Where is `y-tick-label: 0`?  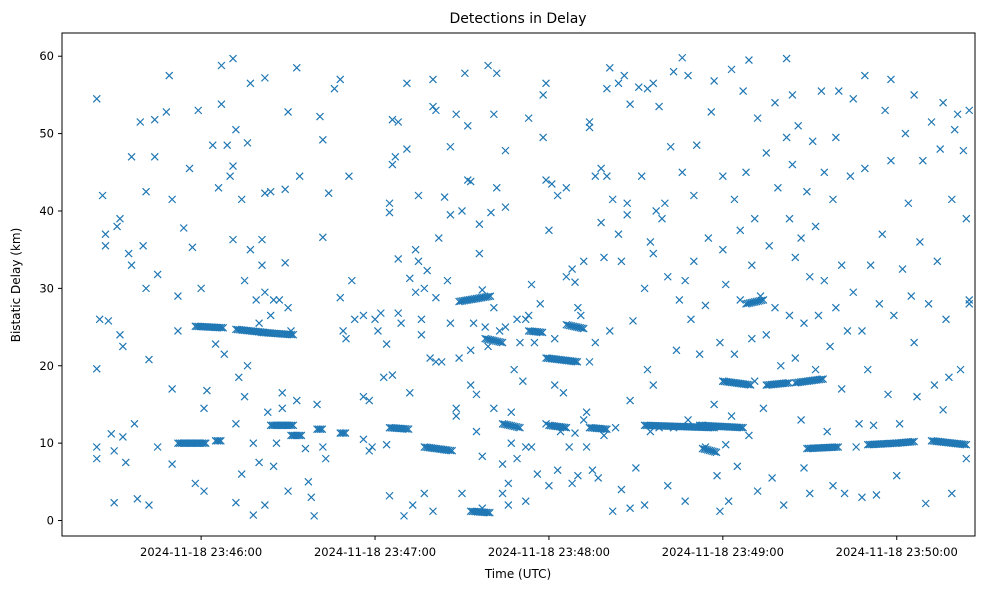
y-tick-label: 0 is located at coordinates (50, 521).